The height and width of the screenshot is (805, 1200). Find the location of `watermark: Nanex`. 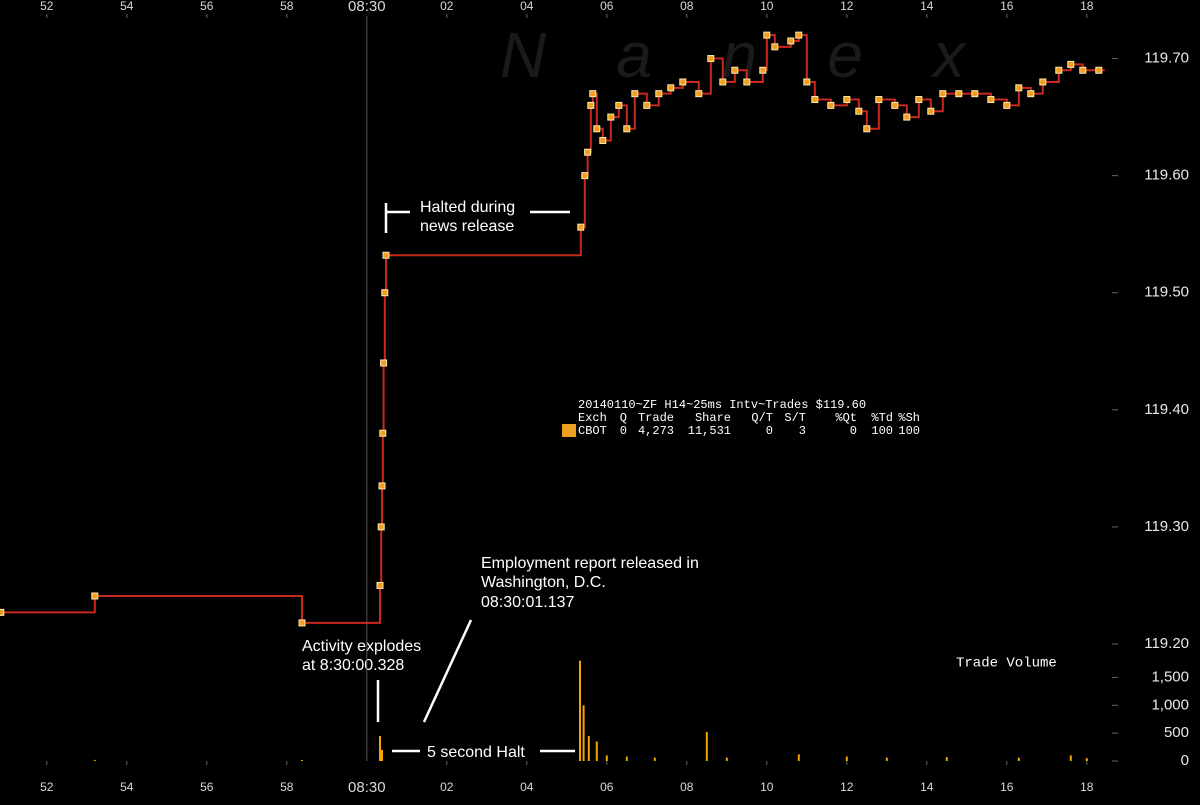

watermark: Nanex is located at coordinates (767, 55).